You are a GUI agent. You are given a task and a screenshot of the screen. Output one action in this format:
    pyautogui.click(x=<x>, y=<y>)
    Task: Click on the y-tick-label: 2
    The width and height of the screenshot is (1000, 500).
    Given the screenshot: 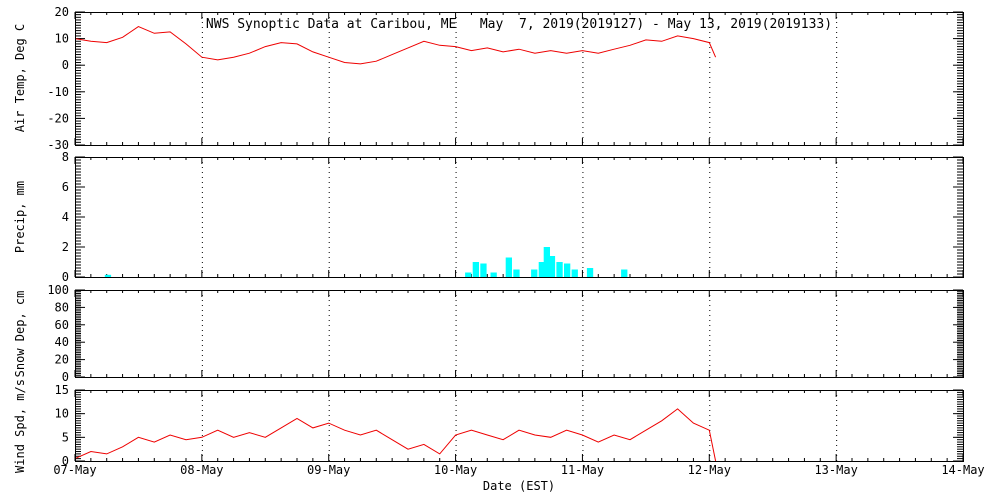 What is the action you would take?
    pyautogui.click(x=65, y=247)
    